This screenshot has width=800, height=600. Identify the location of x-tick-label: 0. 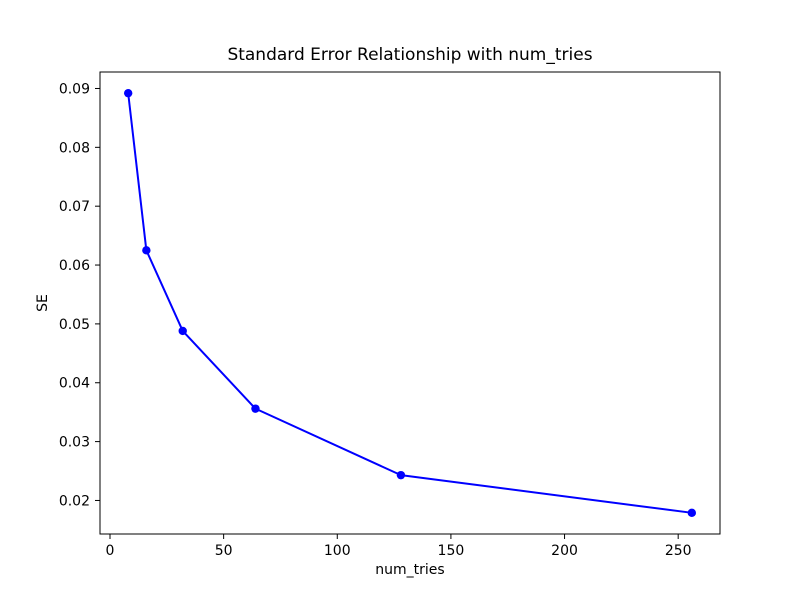
(110, 551).